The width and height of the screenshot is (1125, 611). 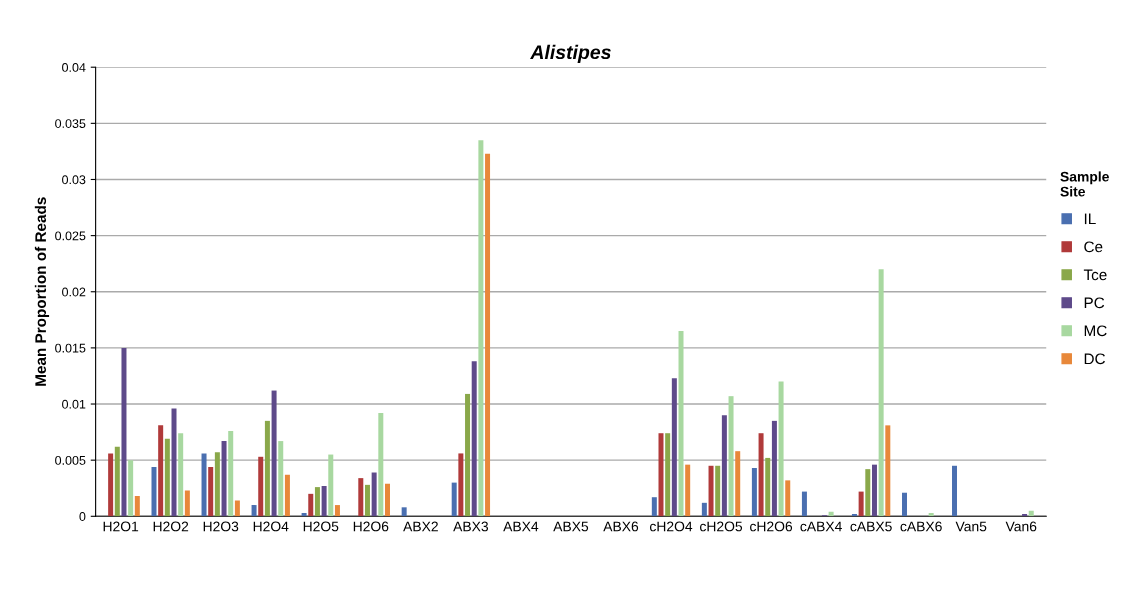 What do you see at coordinates (70, 236) in the screenshot?
I see `y-tick-label: 0.025` at bounding box center [70, 236].